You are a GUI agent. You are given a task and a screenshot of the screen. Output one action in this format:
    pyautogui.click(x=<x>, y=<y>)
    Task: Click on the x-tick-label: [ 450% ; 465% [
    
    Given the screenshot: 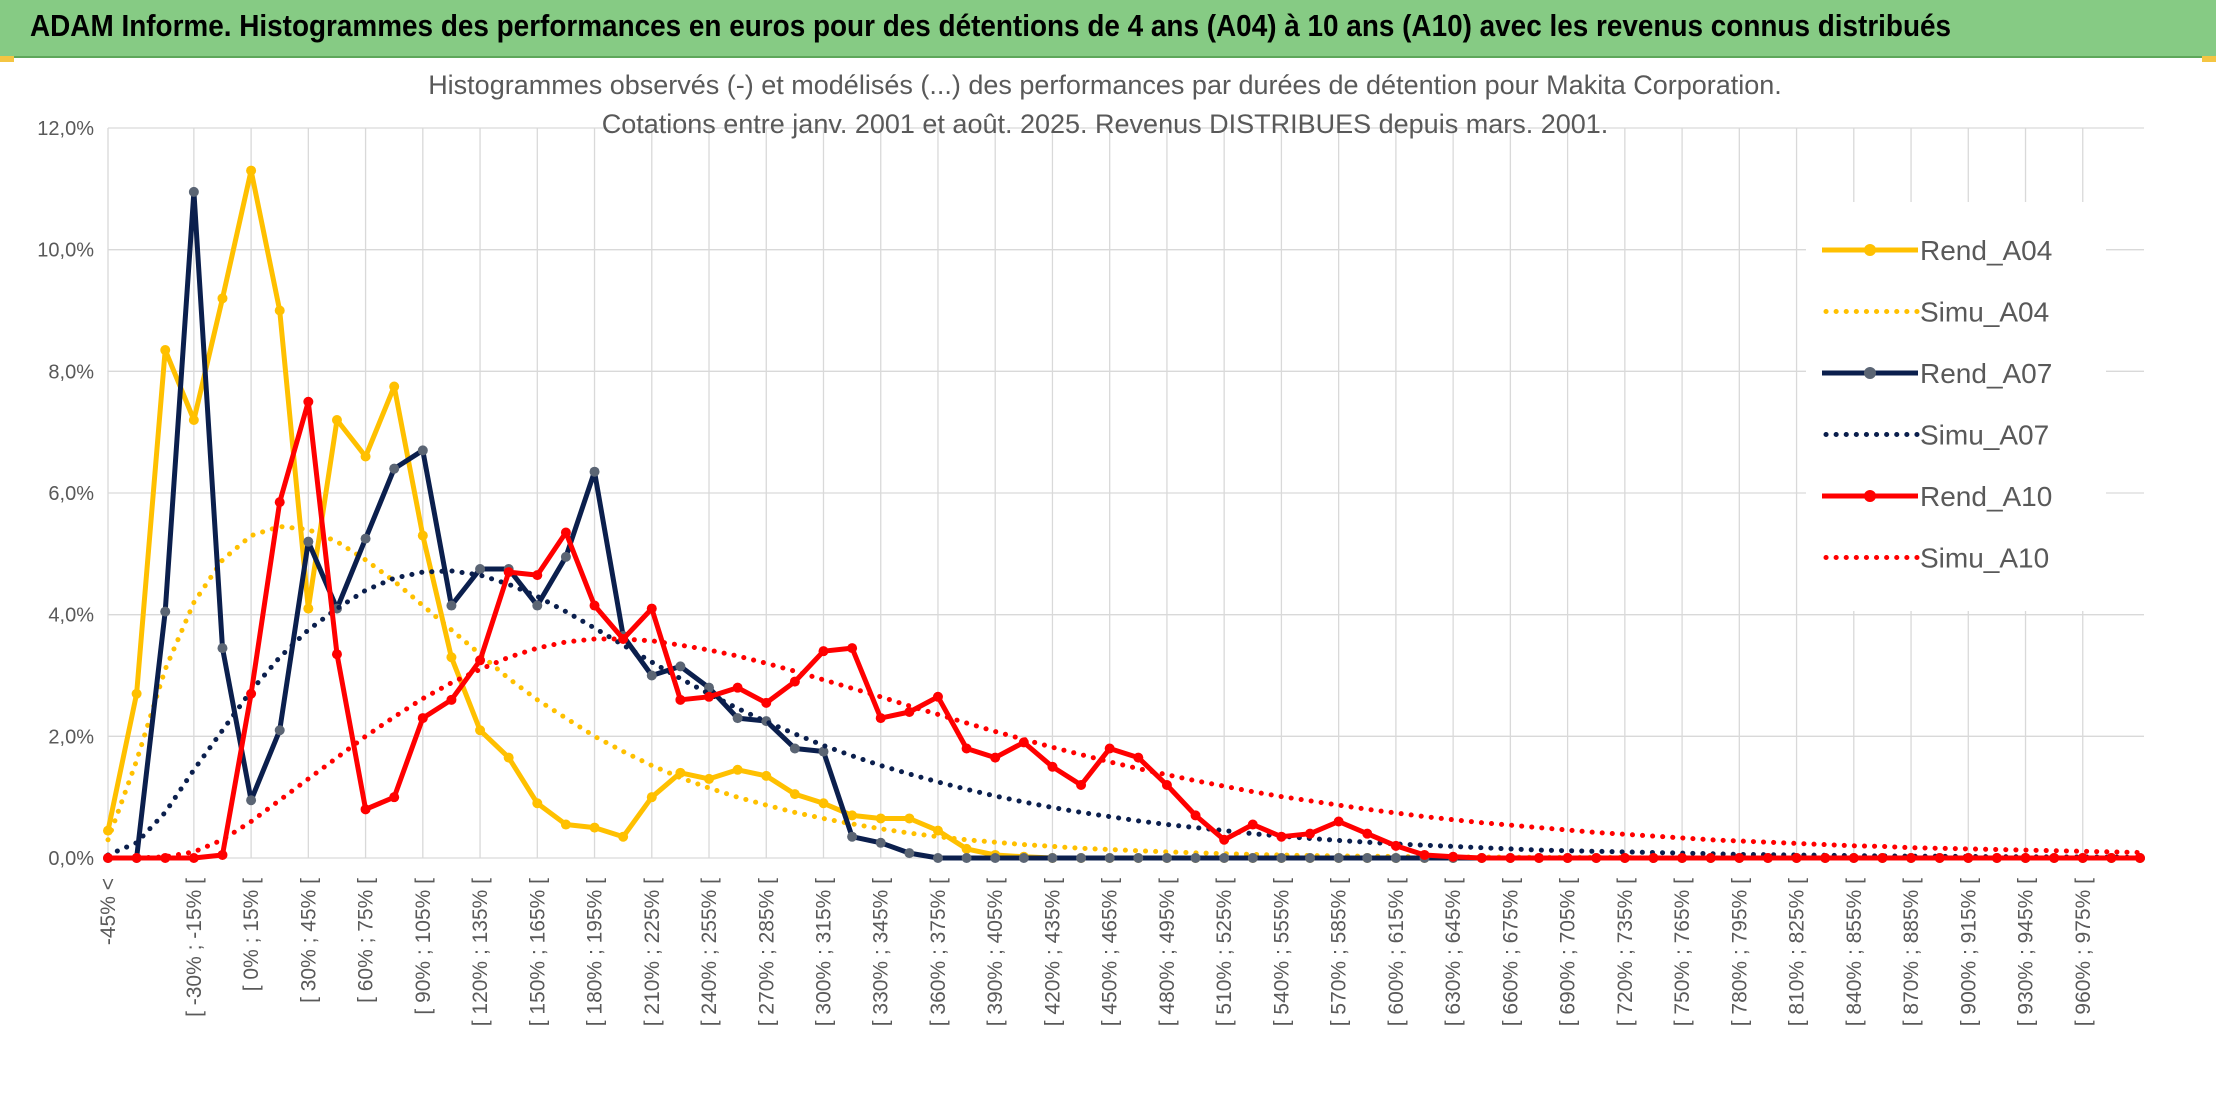 What is the action you would take?
    pyautogui.click(x=1110, y=952)
    